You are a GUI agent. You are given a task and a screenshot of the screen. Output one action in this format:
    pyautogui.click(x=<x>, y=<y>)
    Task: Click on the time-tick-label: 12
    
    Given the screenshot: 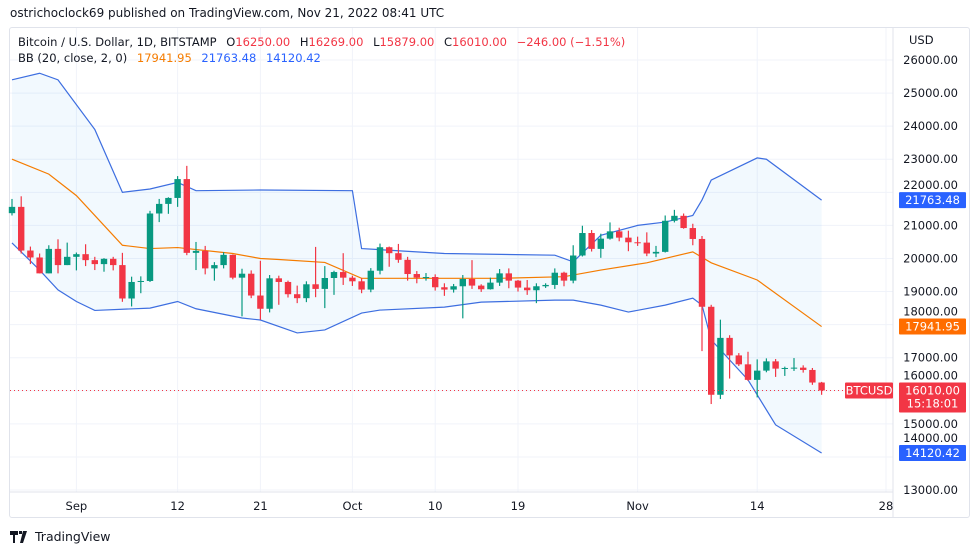 What is the action you would take?
    pyautogui.click(x=177, y=506)
    